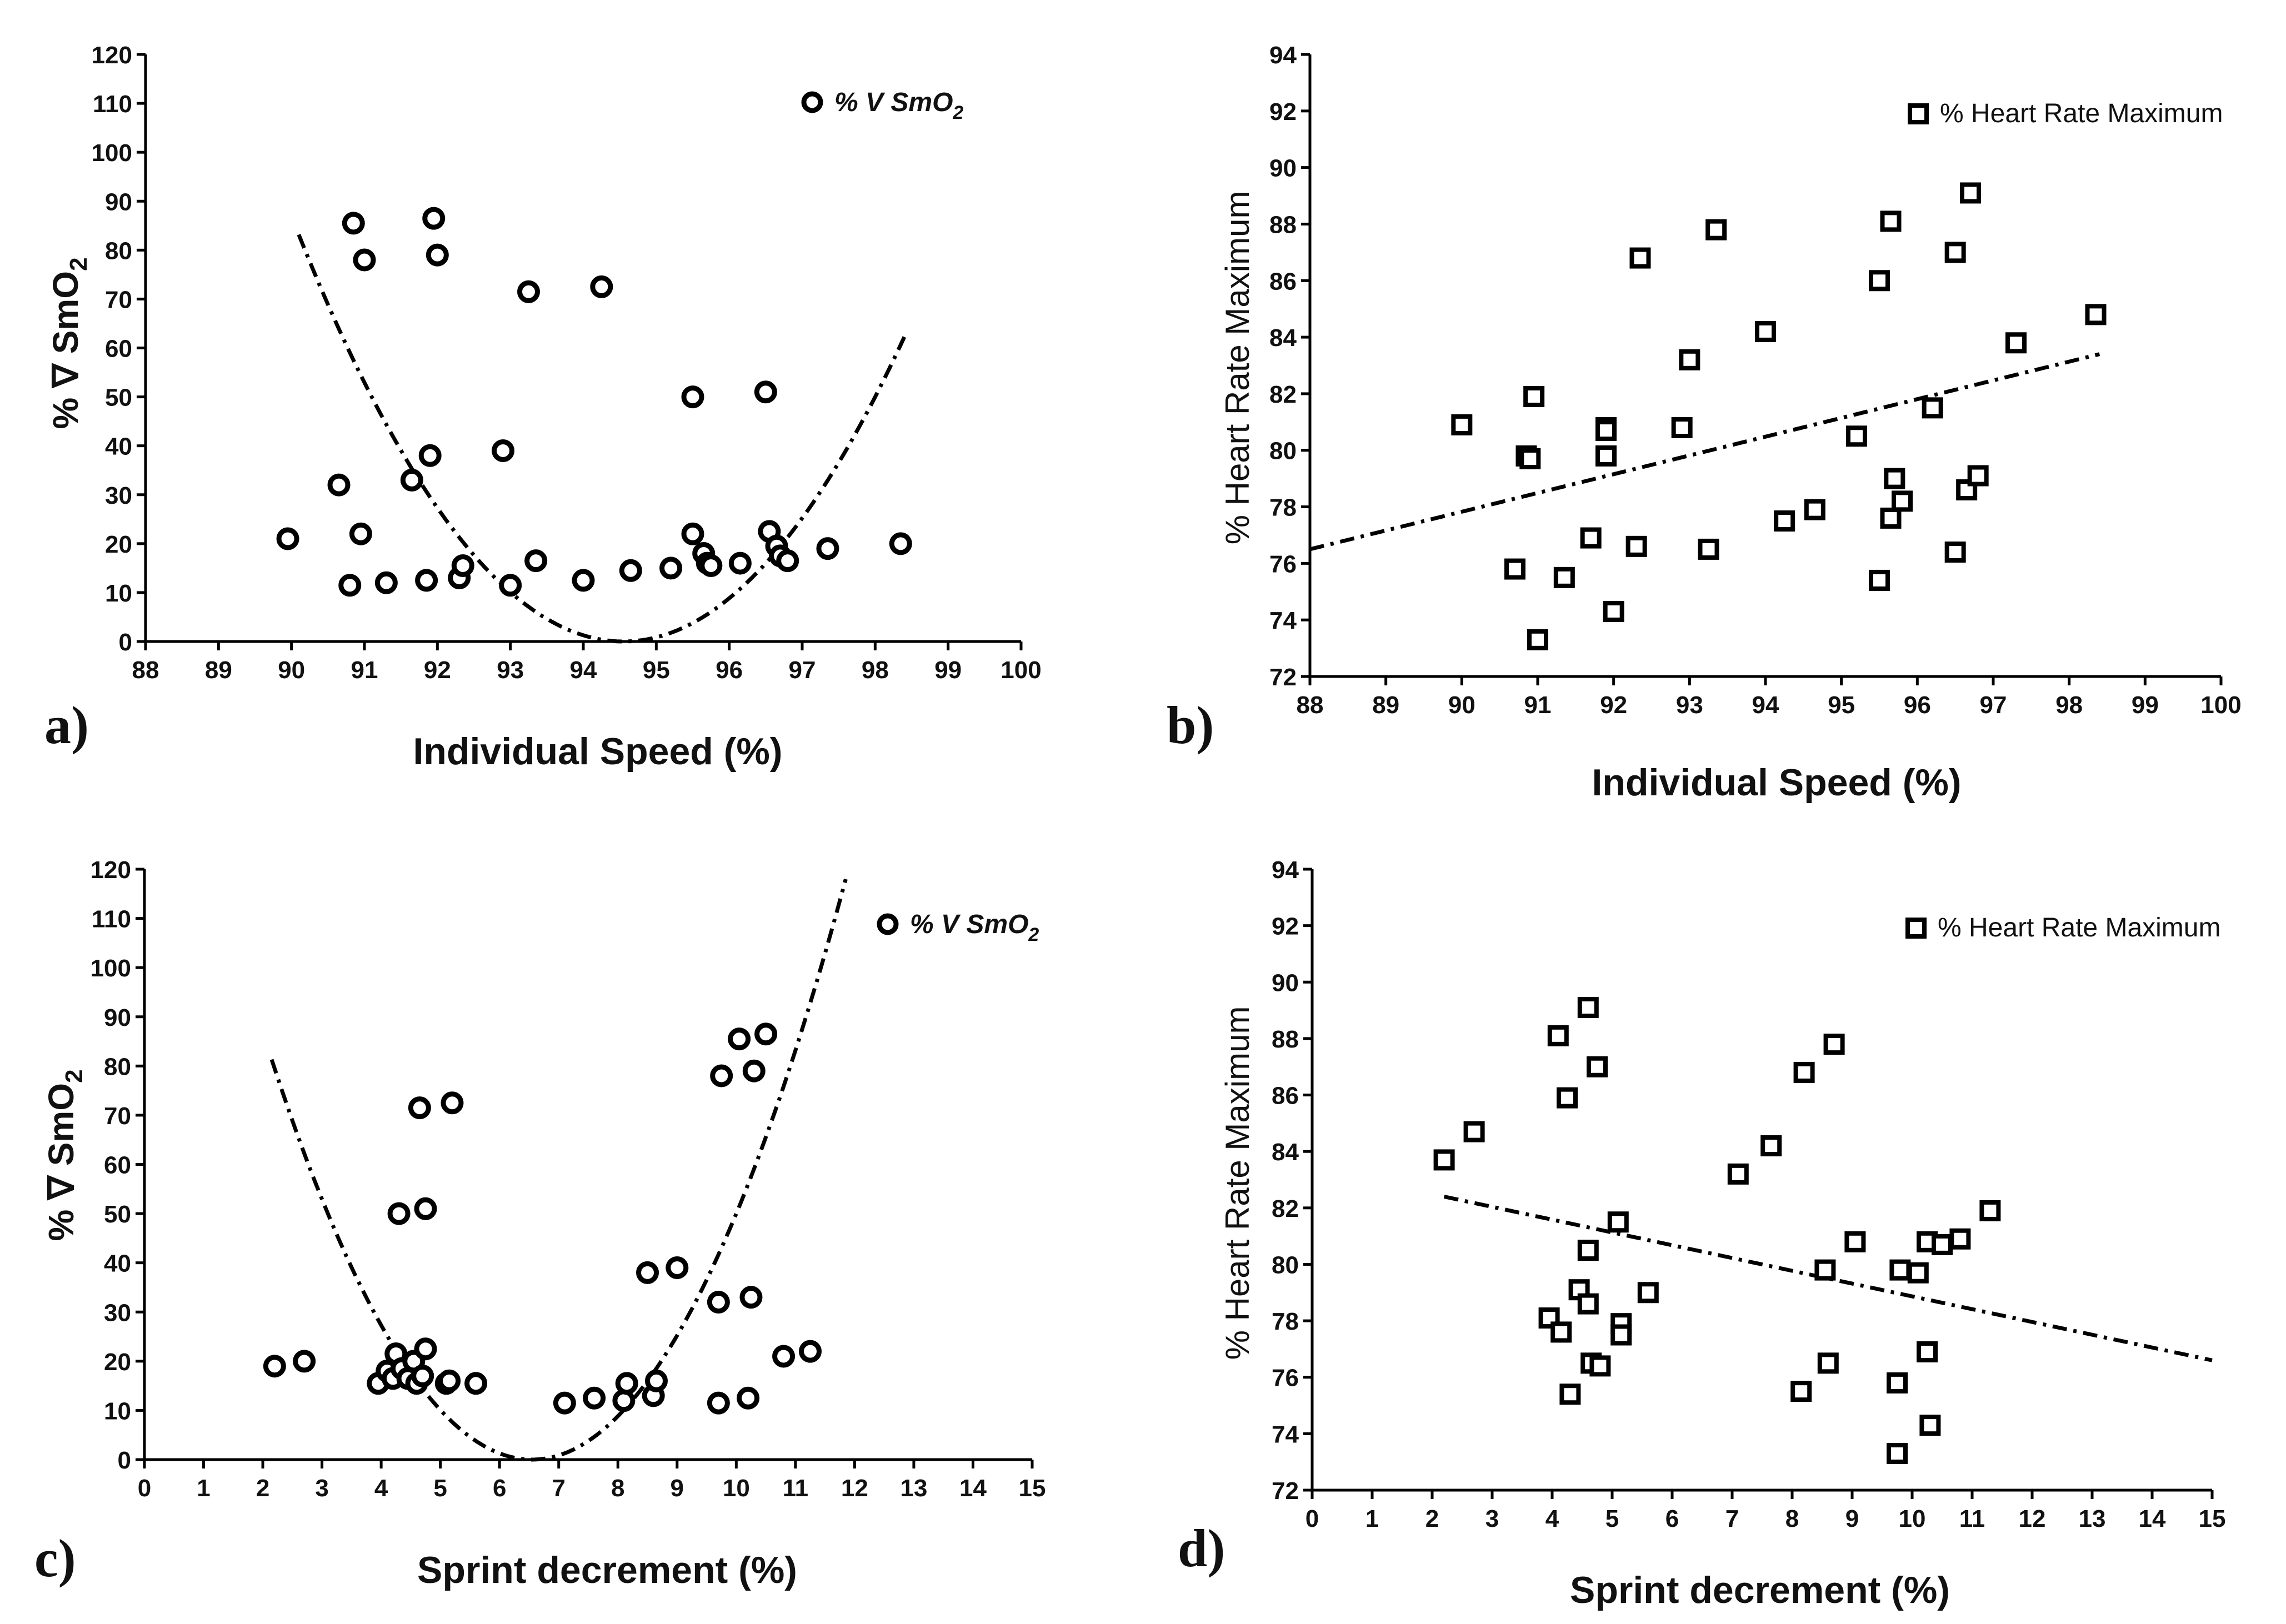  Describe the element at coordinates (1285, 1096) in the screenshot. I see `chart-d-y-tick-label: 86` at that location.